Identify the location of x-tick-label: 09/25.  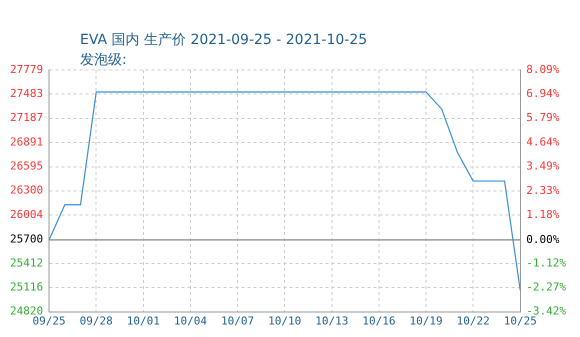
(49, 321).